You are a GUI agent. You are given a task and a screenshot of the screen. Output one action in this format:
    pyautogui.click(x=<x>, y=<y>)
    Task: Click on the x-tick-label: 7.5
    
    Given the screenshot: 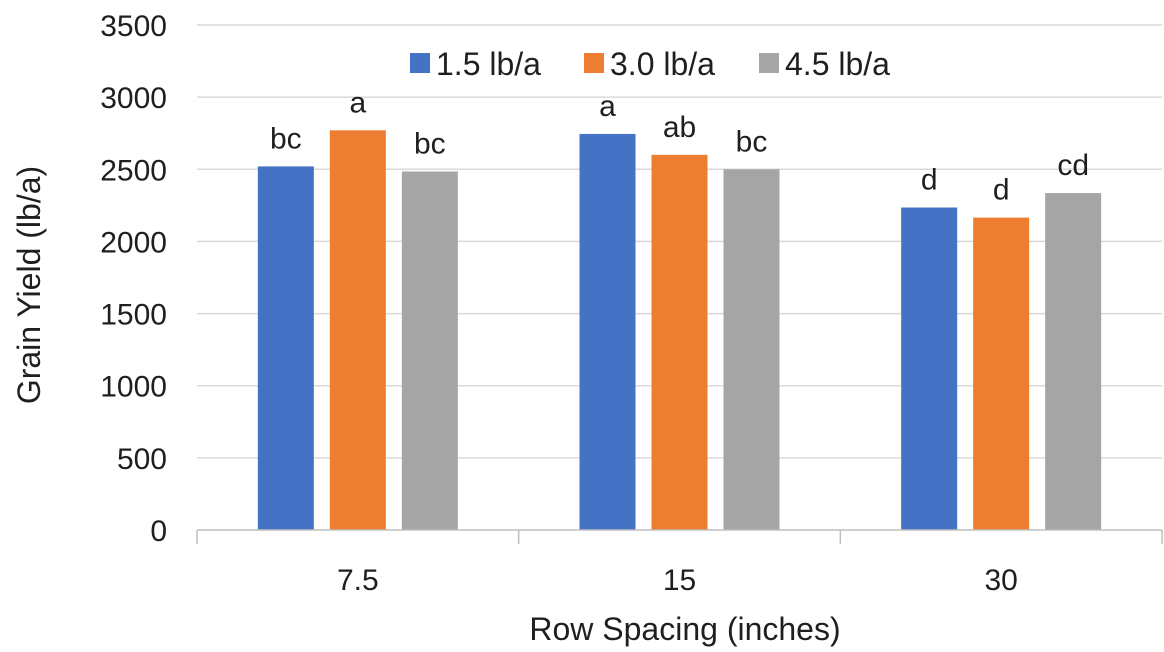 What is the action you would take?
    pyautogui.click(x=358, y=580)
    